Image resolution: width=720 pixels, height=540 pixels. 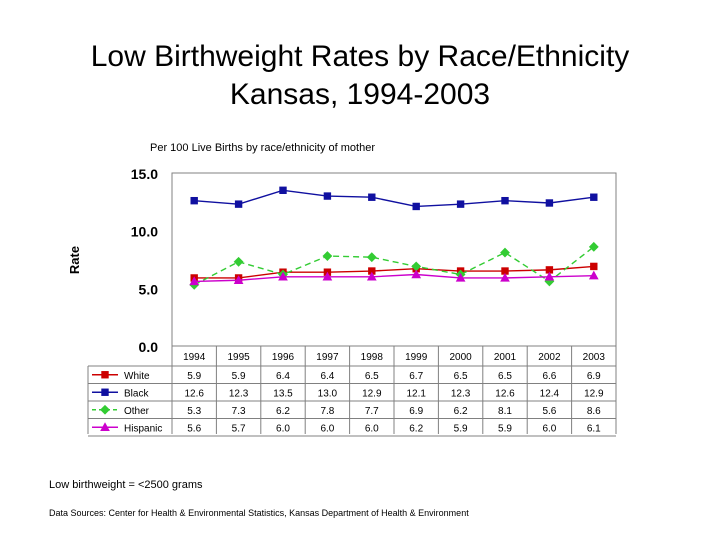 I want to click on y-tick-label: 0.0, so click(x=149, y=347).